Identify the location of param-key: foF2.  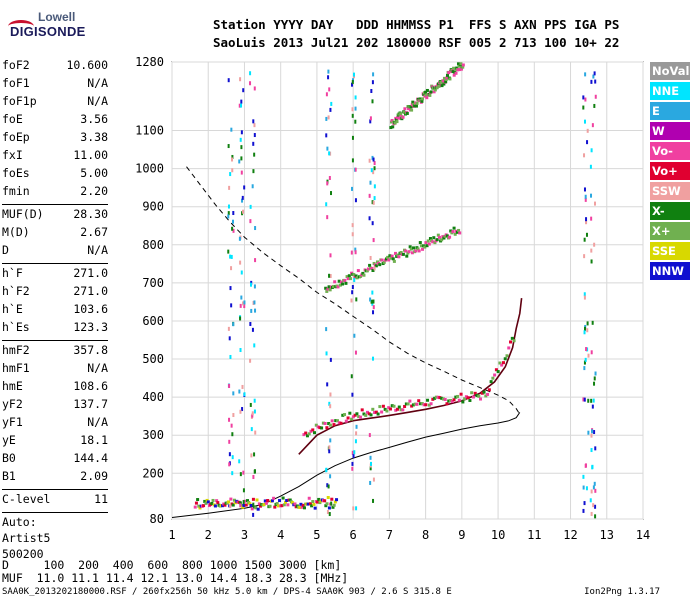
(16, 65).